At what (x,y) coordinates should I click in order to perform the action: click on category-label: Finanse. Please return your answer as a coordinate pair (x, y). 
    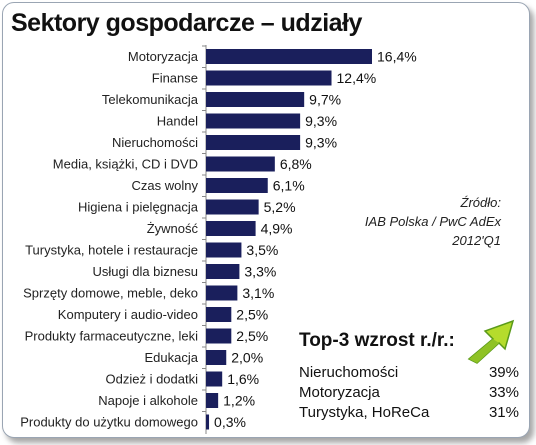
    Looking at the image, I should click on (175, 78).